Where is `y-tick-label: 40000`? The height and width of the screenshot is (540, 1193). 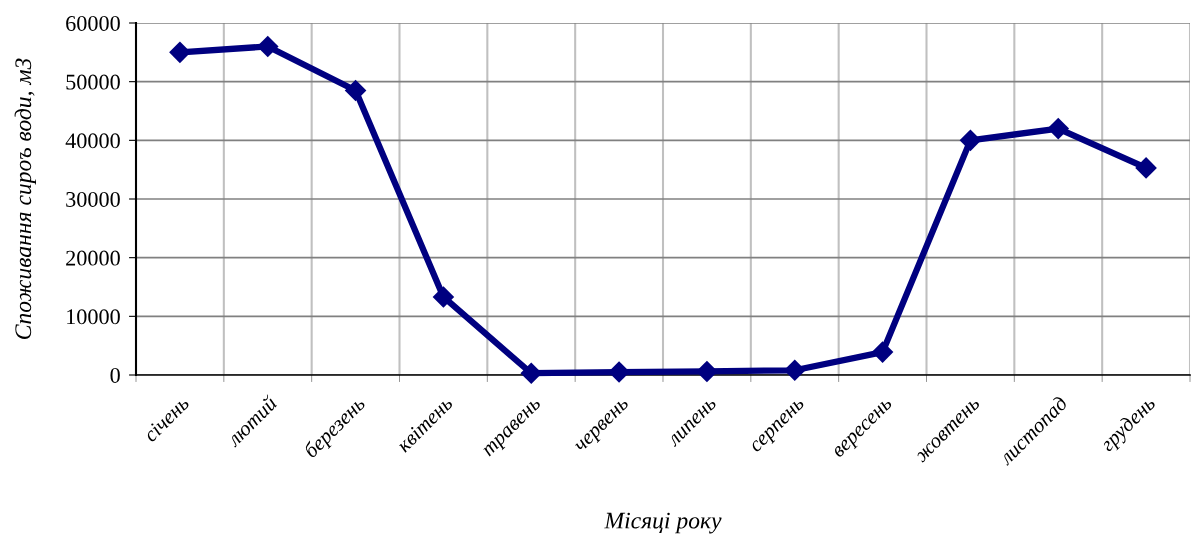 y-tick-label: 40000 is located at coordinates (92, 141).